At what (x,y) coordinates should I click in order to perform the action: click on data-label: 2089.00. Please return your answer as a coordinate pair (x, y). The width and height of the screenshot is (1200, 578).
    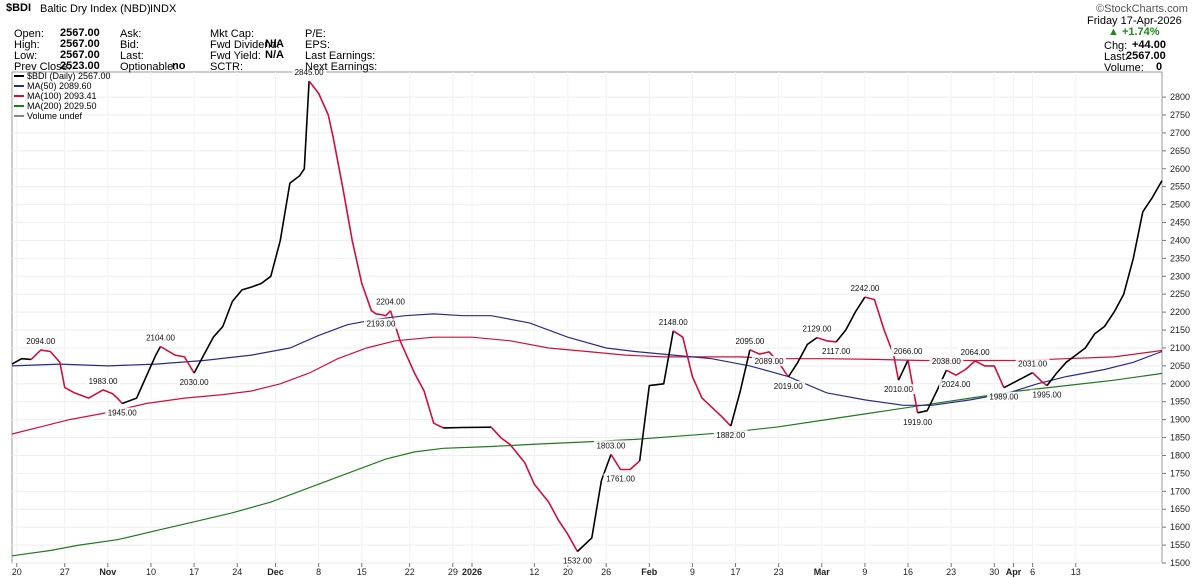
    Looking at the image, I should click on (769, 361).